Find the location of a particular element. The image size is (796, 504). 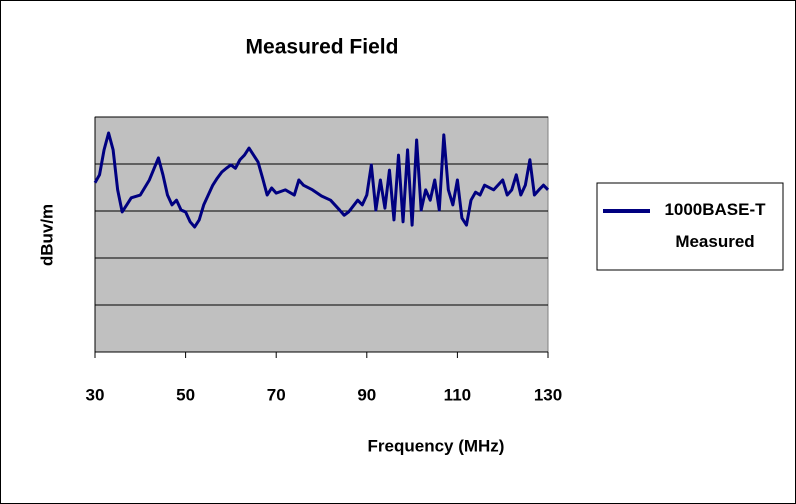

y-axis-label: dBuv/m is located at coordinates (46, 235).